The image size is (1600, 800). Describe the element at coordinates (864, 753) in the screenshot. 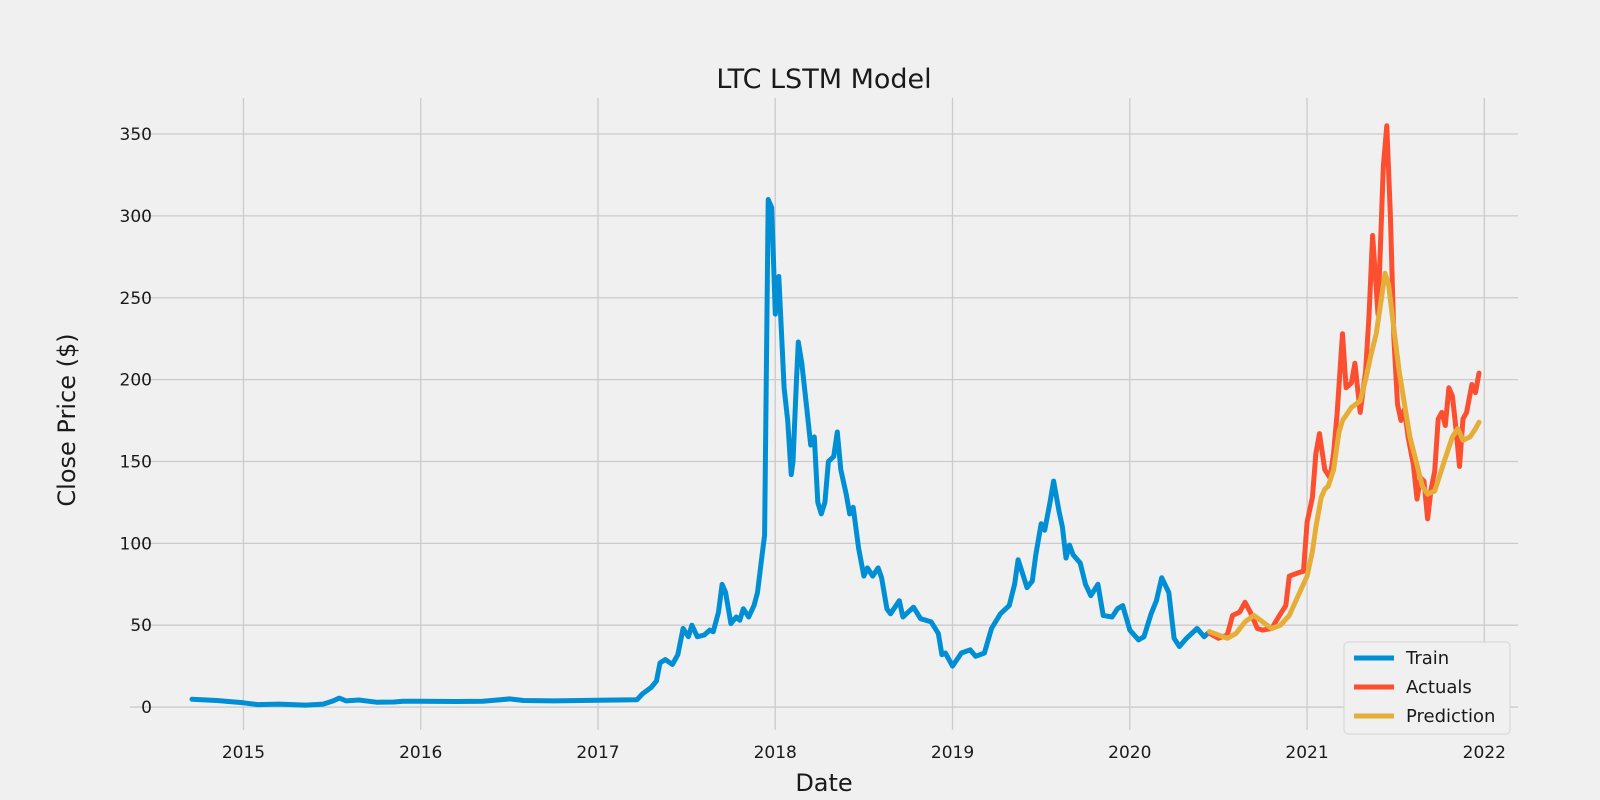

I see `x-tick-labels: 2015 2016 2017 2018 2019 2020 2021 2022` at that location.